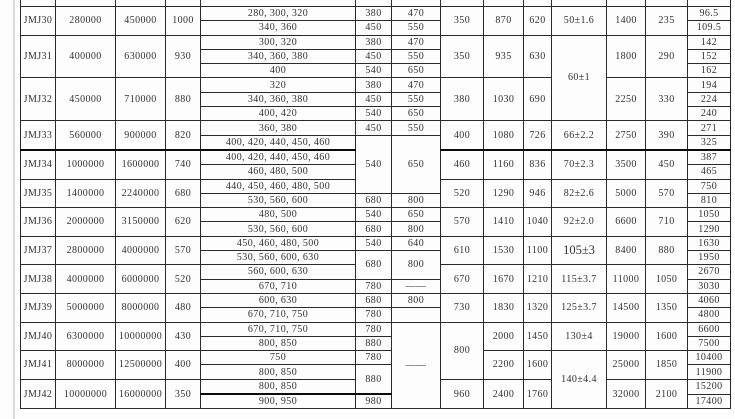  Describe the element at coordinates (140, 394) in the screenshot. I see `value-cell: 16000000` at that location.